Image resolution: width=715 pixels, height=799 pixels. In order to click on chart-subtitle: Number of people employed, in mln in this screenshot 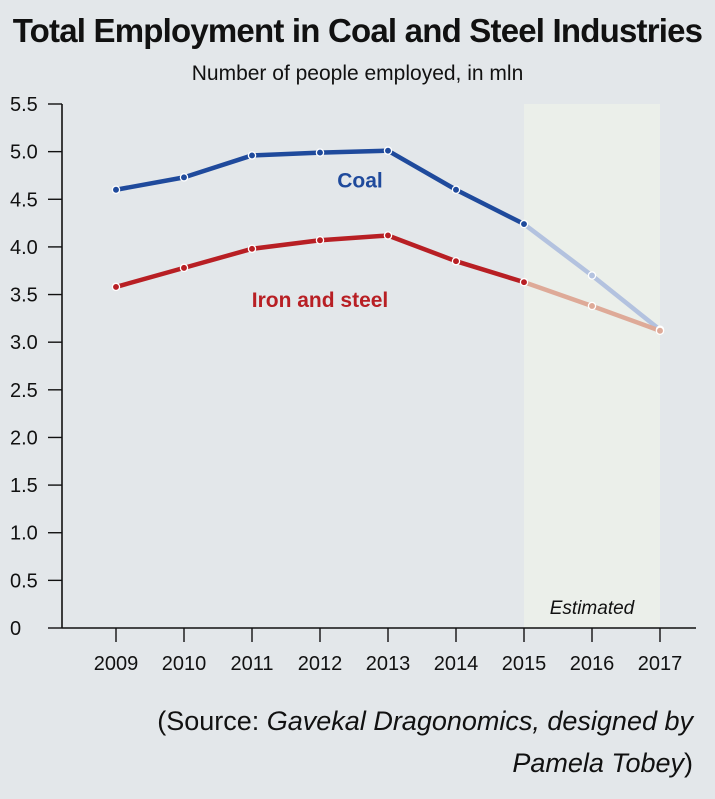, I will do `click(357, 73)`.